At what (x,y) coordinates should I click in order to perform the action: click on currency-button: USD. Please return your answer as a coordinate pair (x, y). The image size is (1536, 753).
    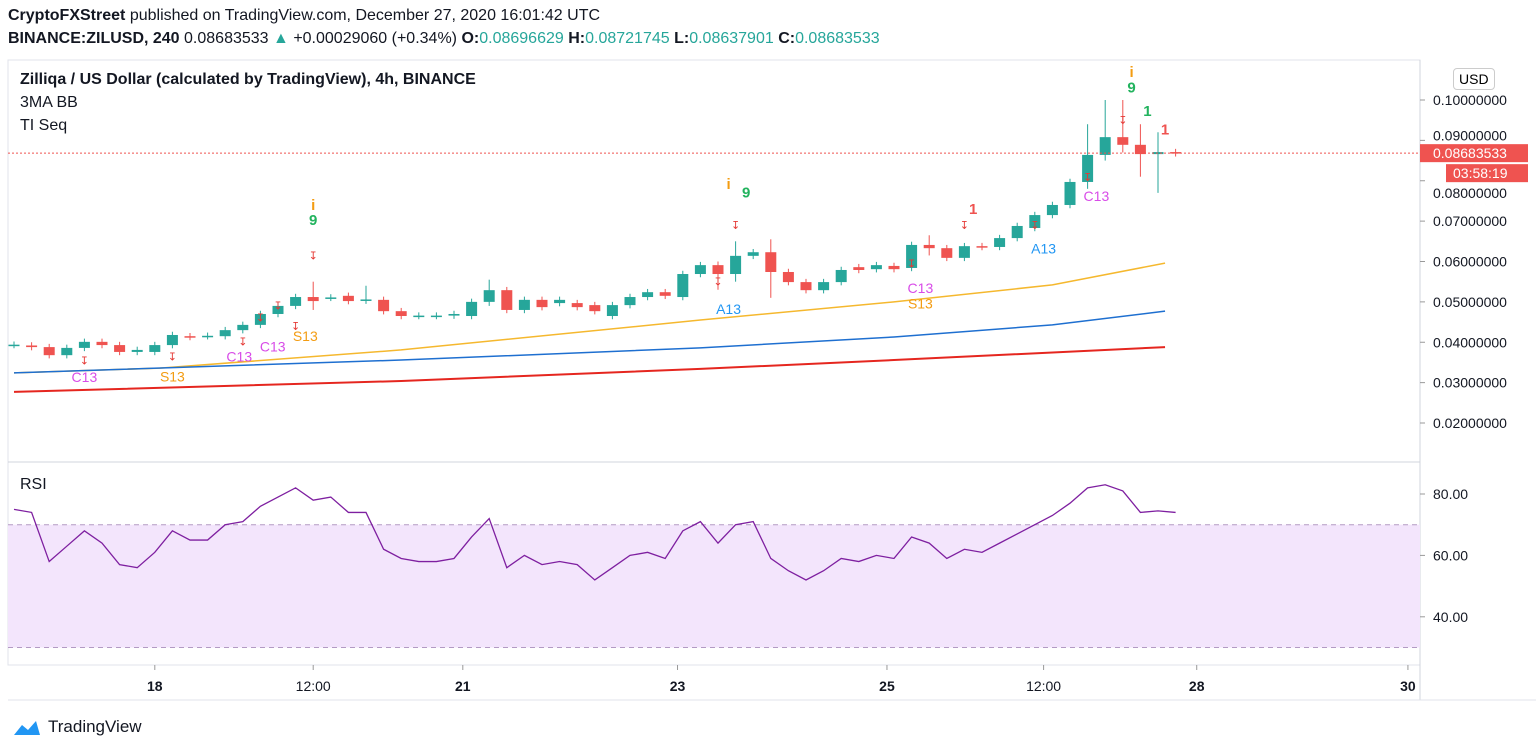
    Looking at the image, I should click on (1474, 79).